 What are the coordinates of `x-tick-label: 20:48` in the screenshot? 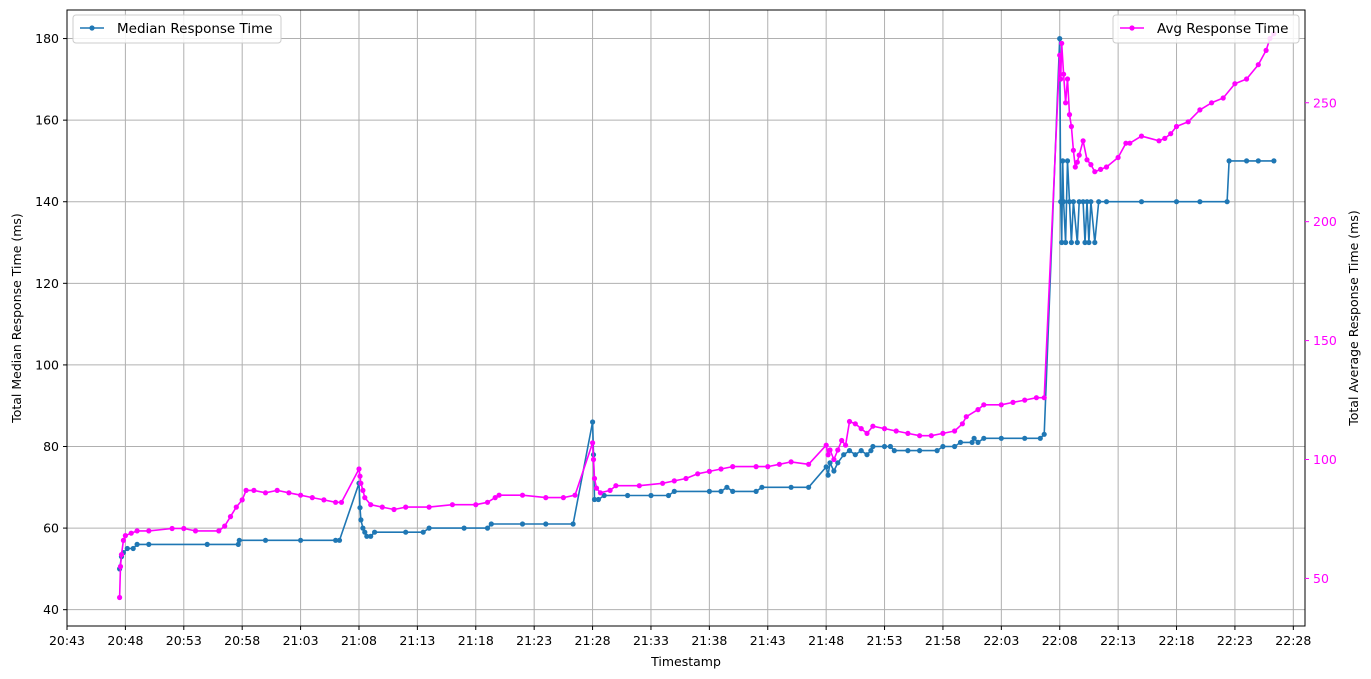 It's located at (125, 640).